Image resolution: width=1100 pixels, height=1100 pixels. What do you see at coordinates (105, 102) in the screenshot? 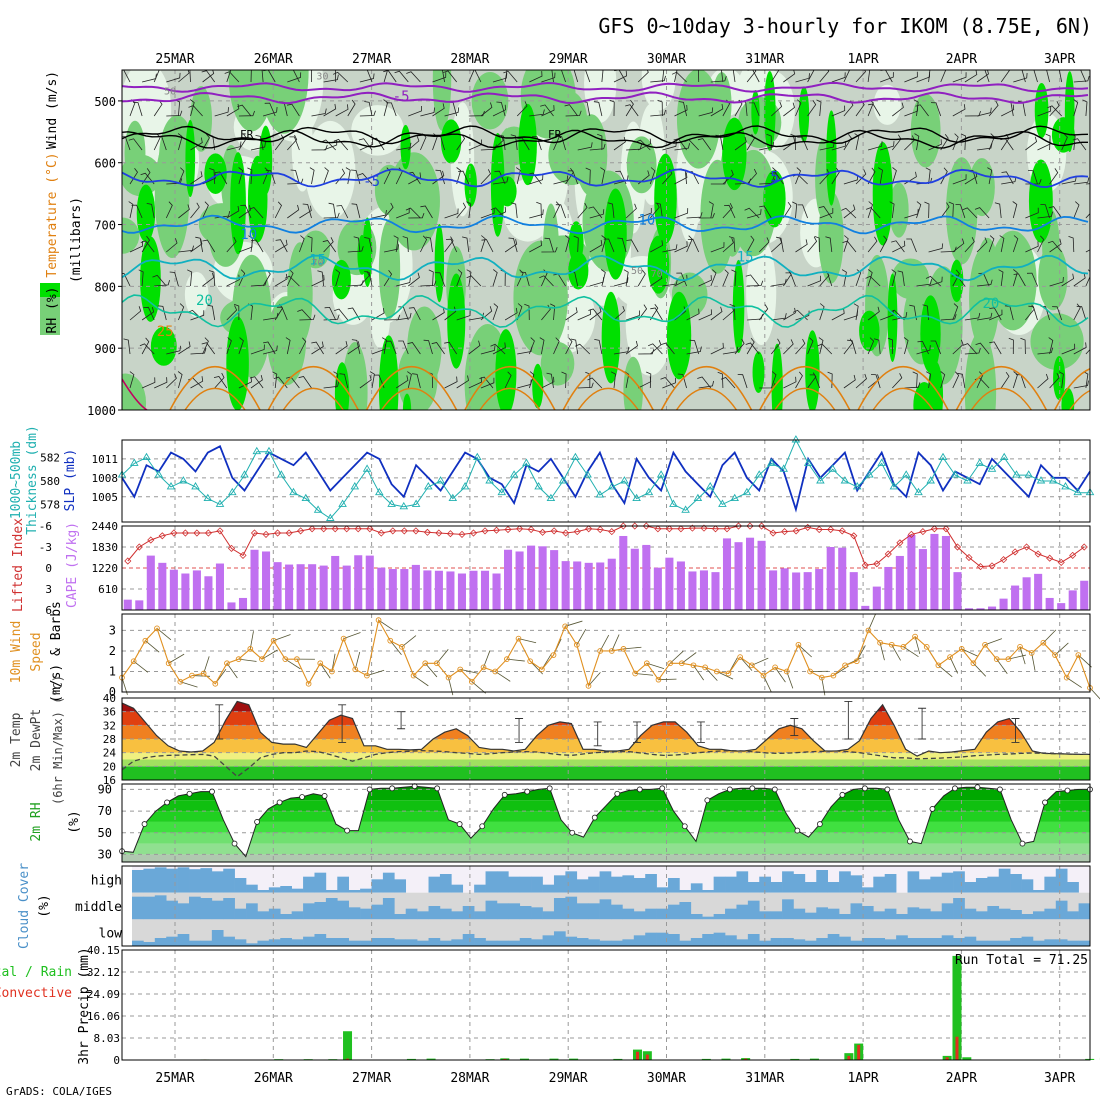
I see `pressure-tick-label: 500` at bounding box center [105, 102].